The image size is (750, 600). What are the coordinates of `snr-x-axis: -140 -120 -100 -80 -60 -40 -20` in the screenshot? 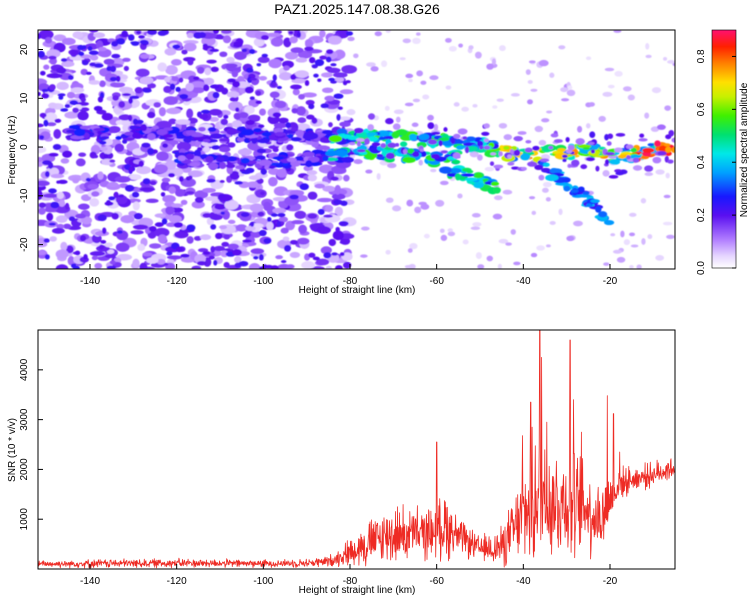 It's located at (349, 575).